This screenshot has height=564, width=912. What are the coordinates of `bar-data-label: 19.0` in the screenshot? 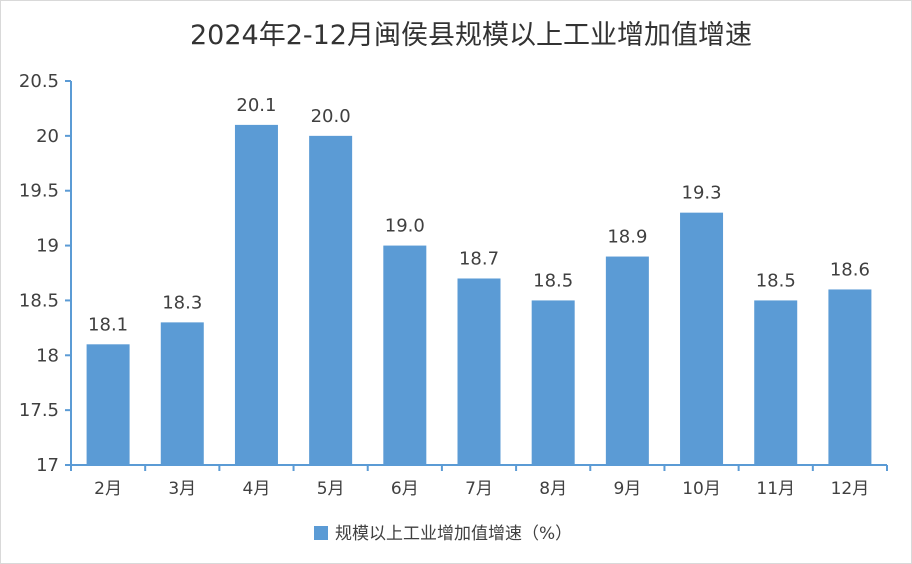 It's located at (405, 226).